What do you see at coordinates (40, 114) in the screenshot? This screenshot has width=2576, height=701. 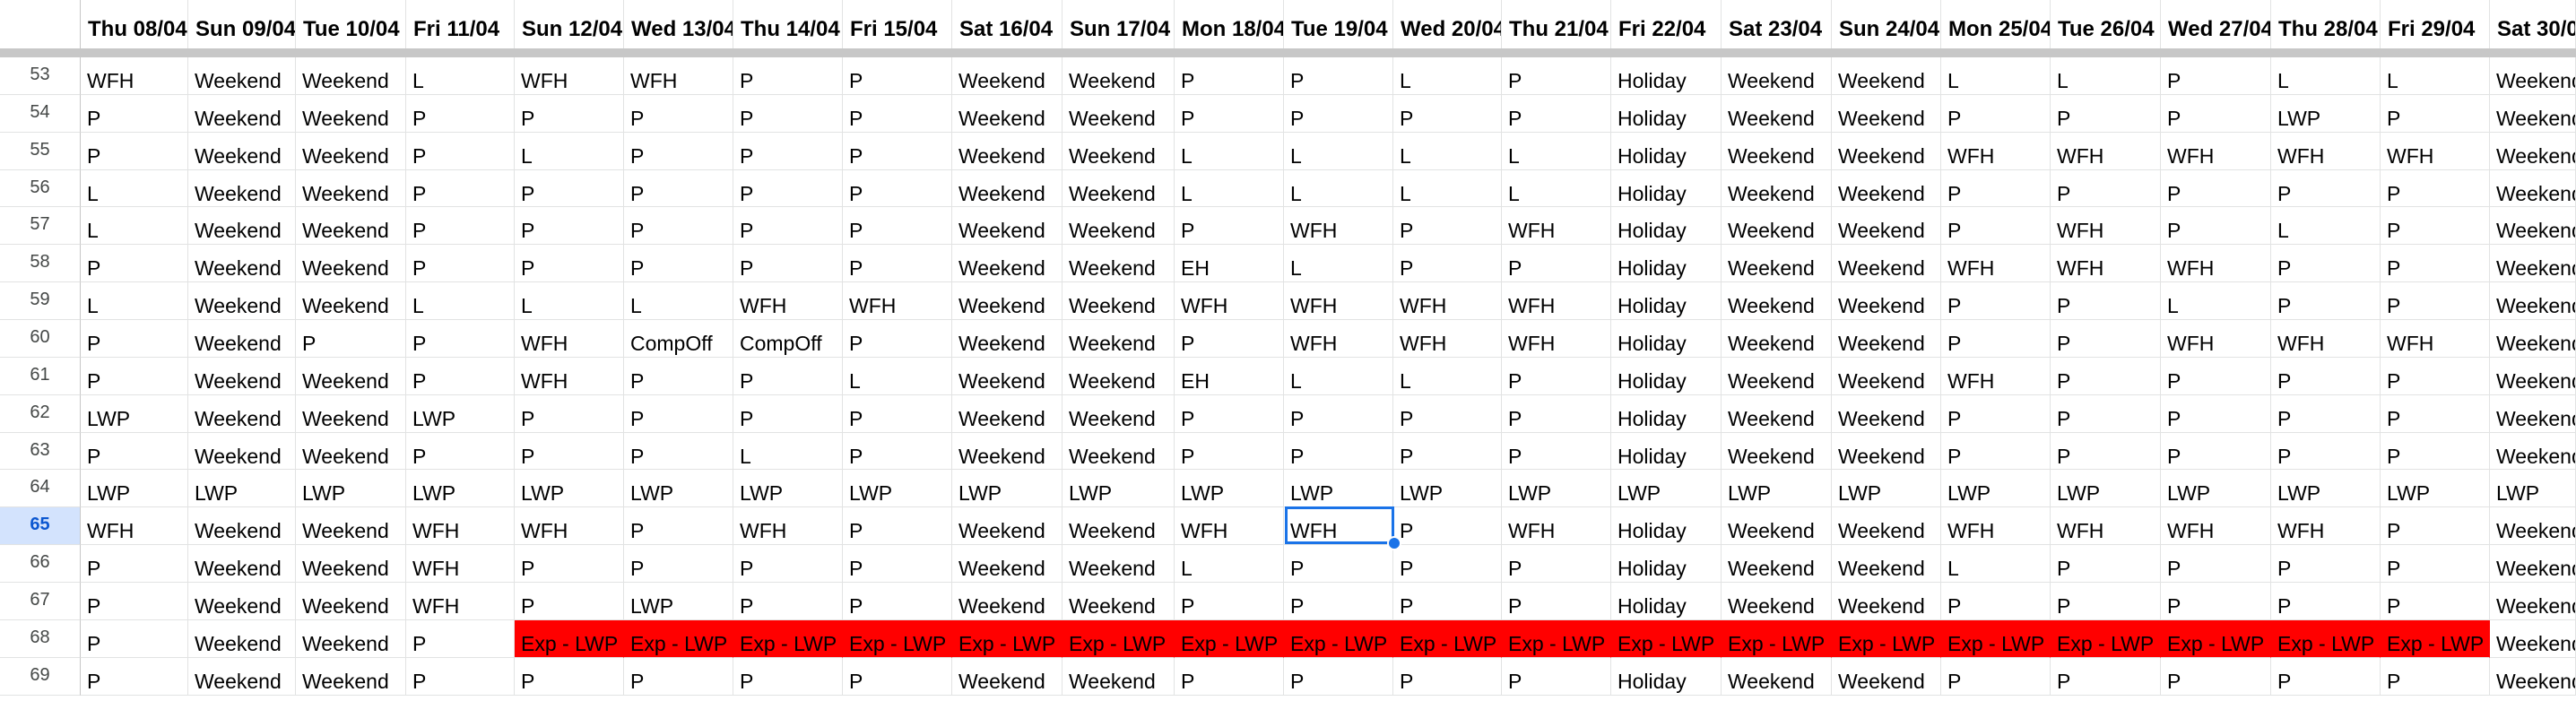 I see `row-number: 54` at bounding box center [40, 114].